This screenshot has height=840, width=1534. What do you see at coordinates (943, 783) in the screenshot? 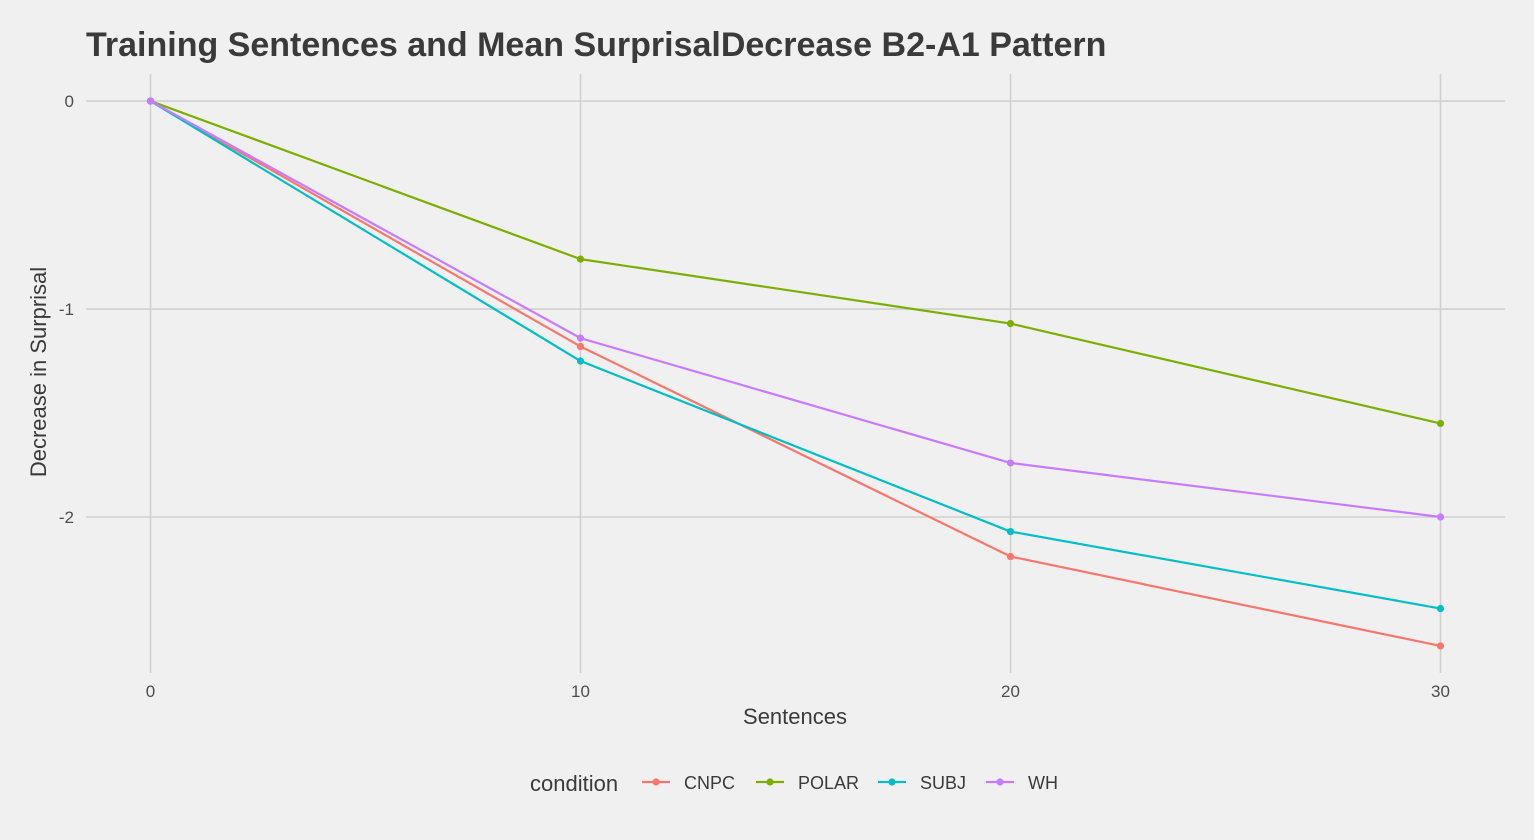
I see `legend-label: SUBJ` at bounding box center [943, 783].